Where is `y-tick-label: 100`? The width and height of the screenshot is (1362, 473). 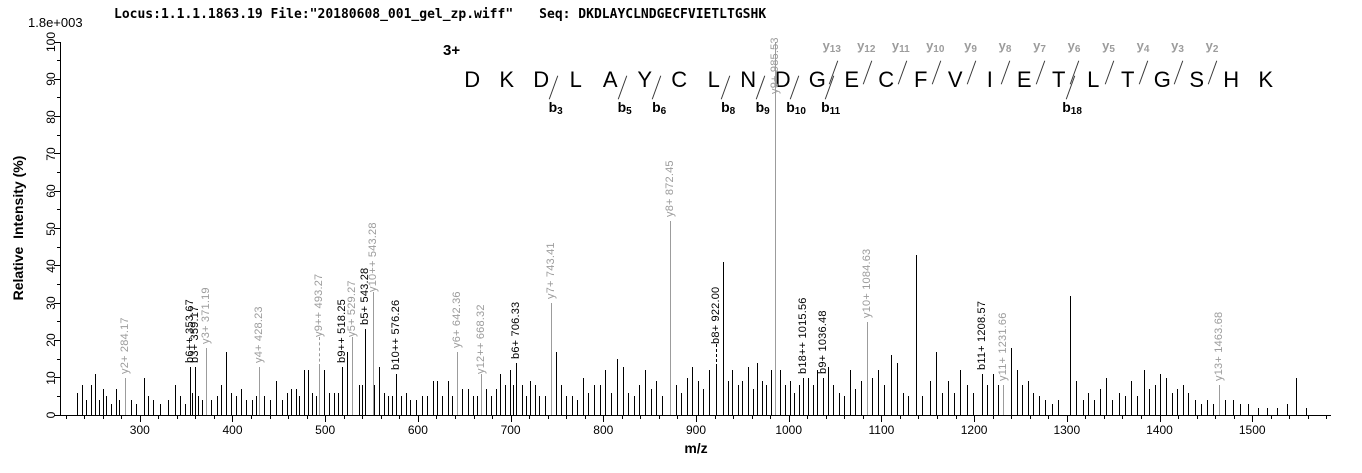
y-tick-label: 100 is located at coordinates (51, 42).